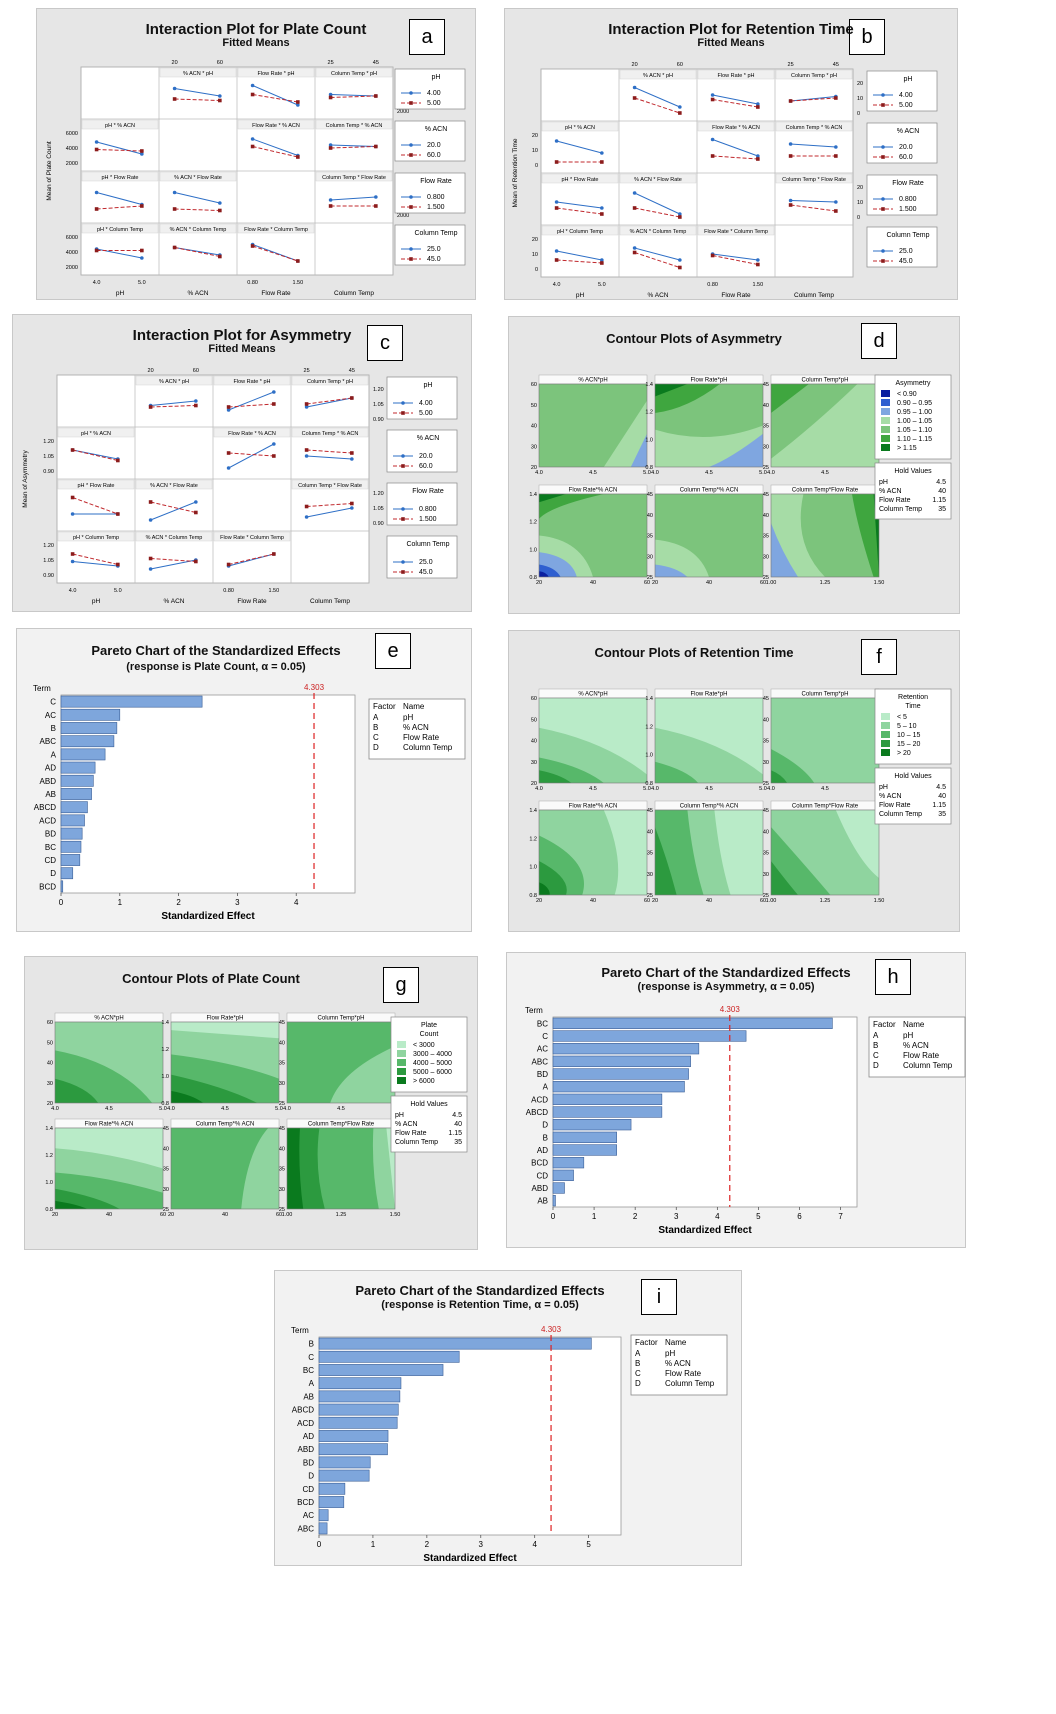 The image size is (1056, 1714). I want to click on cell-title: % ACN * Column Temp, so click(174, 538).